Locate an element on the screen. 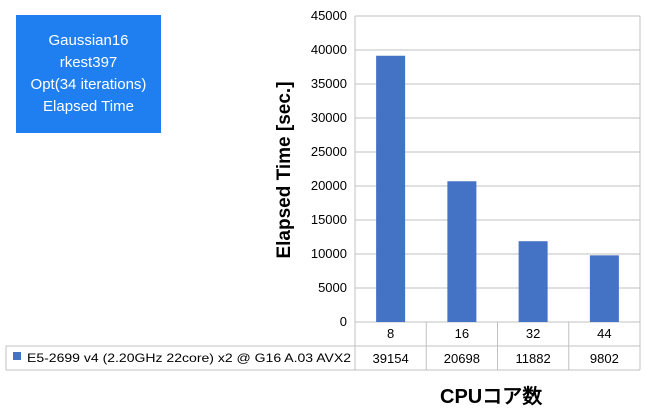 The height and width of the screenshot is (414, 652). y-tick-label: 10000 is located at coordinates (329, 253).